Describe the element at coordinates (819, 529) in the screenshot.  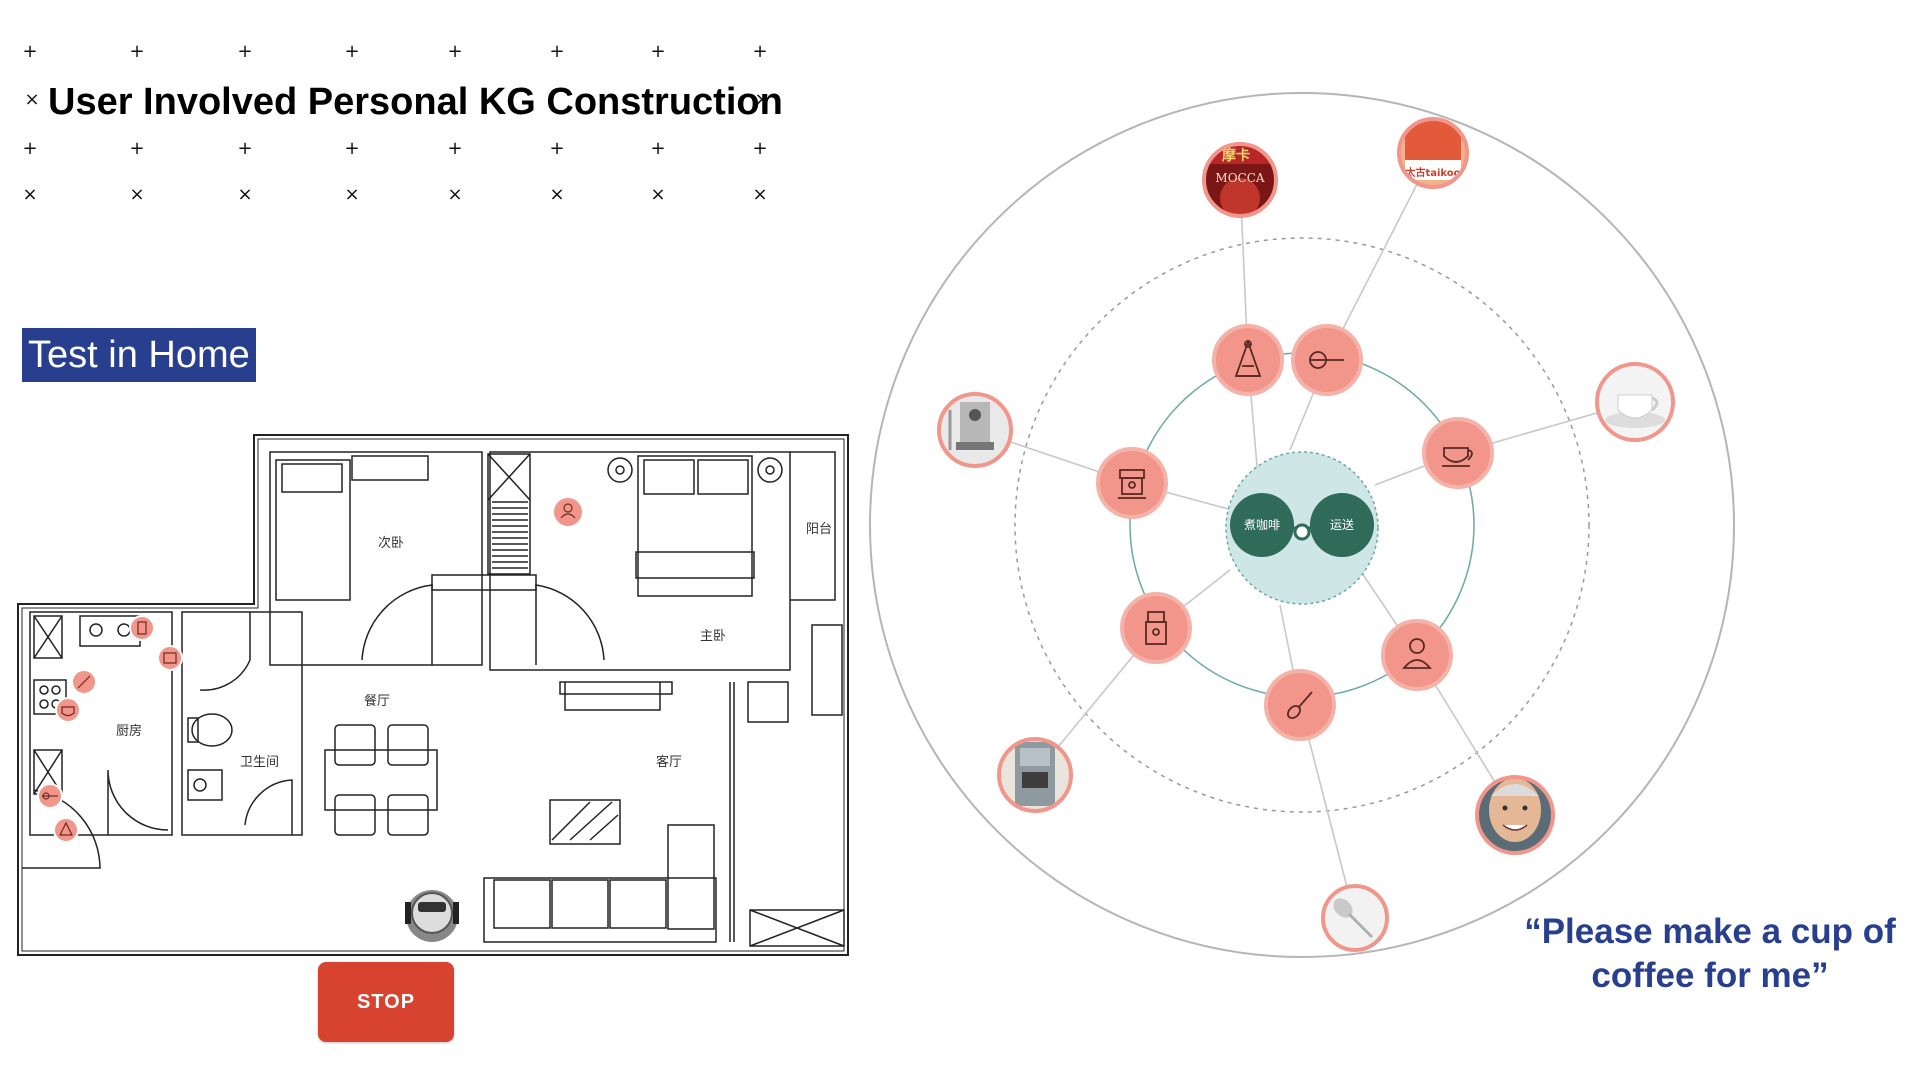
I see `room-label-balcony: 阳台` at that location.